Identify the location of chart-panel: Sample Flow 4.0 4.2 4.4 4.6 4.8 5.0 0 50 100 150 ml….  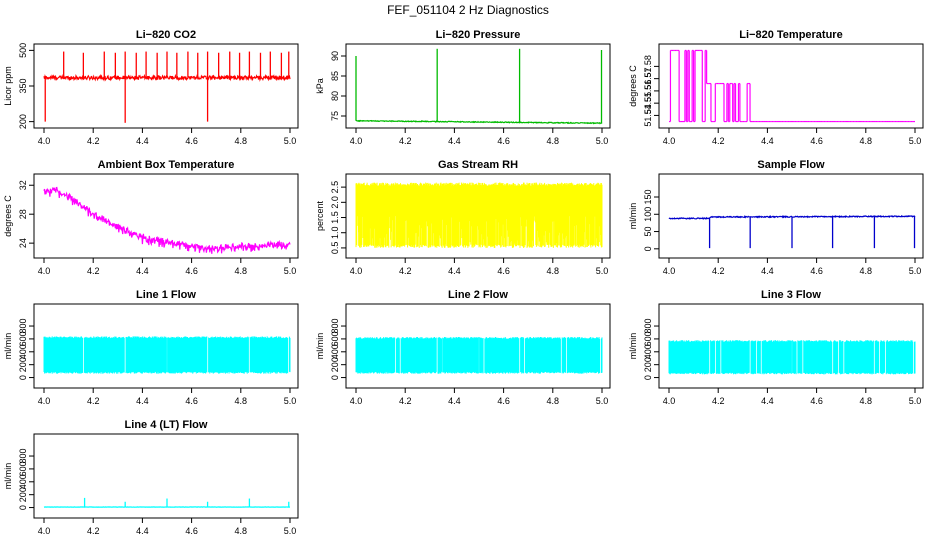
(776, 217).